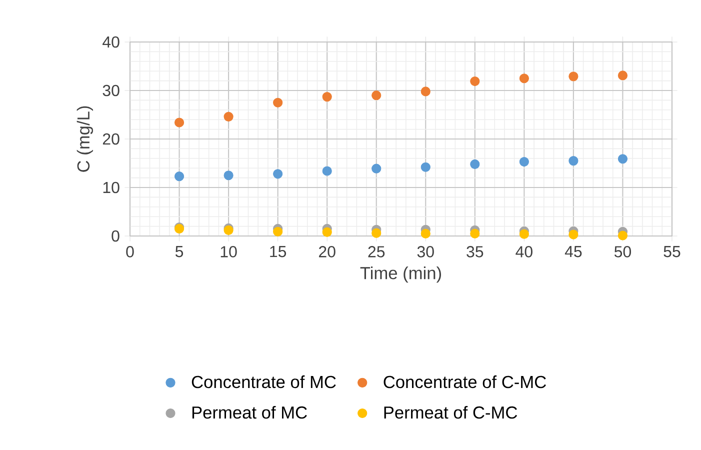  Describe the element at coordinates (179, 252) in the screenshot. I see `x-tick-label: 5` at that location.